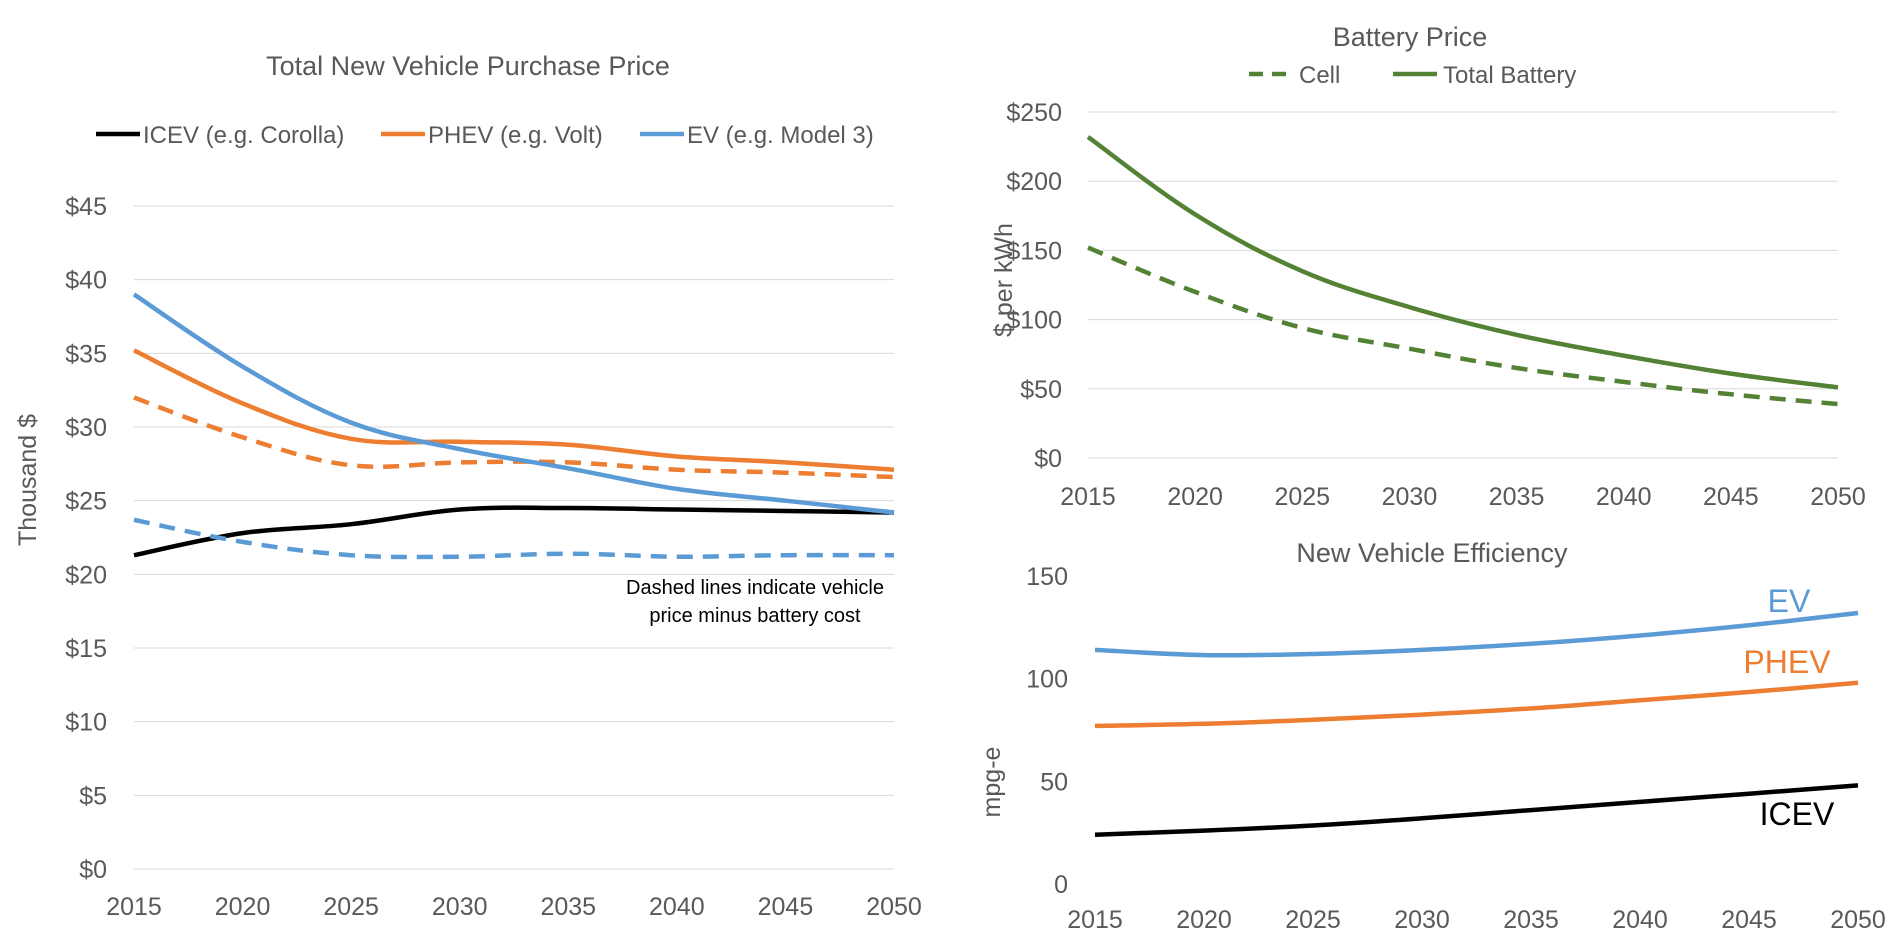 The width and height of the screenshot is (1901, 942). What do you see at coordinates (1412, 75) in the screenshot?
I see `battery-price-legend: Cell Total Battery` at bounding box center [1412, 75].